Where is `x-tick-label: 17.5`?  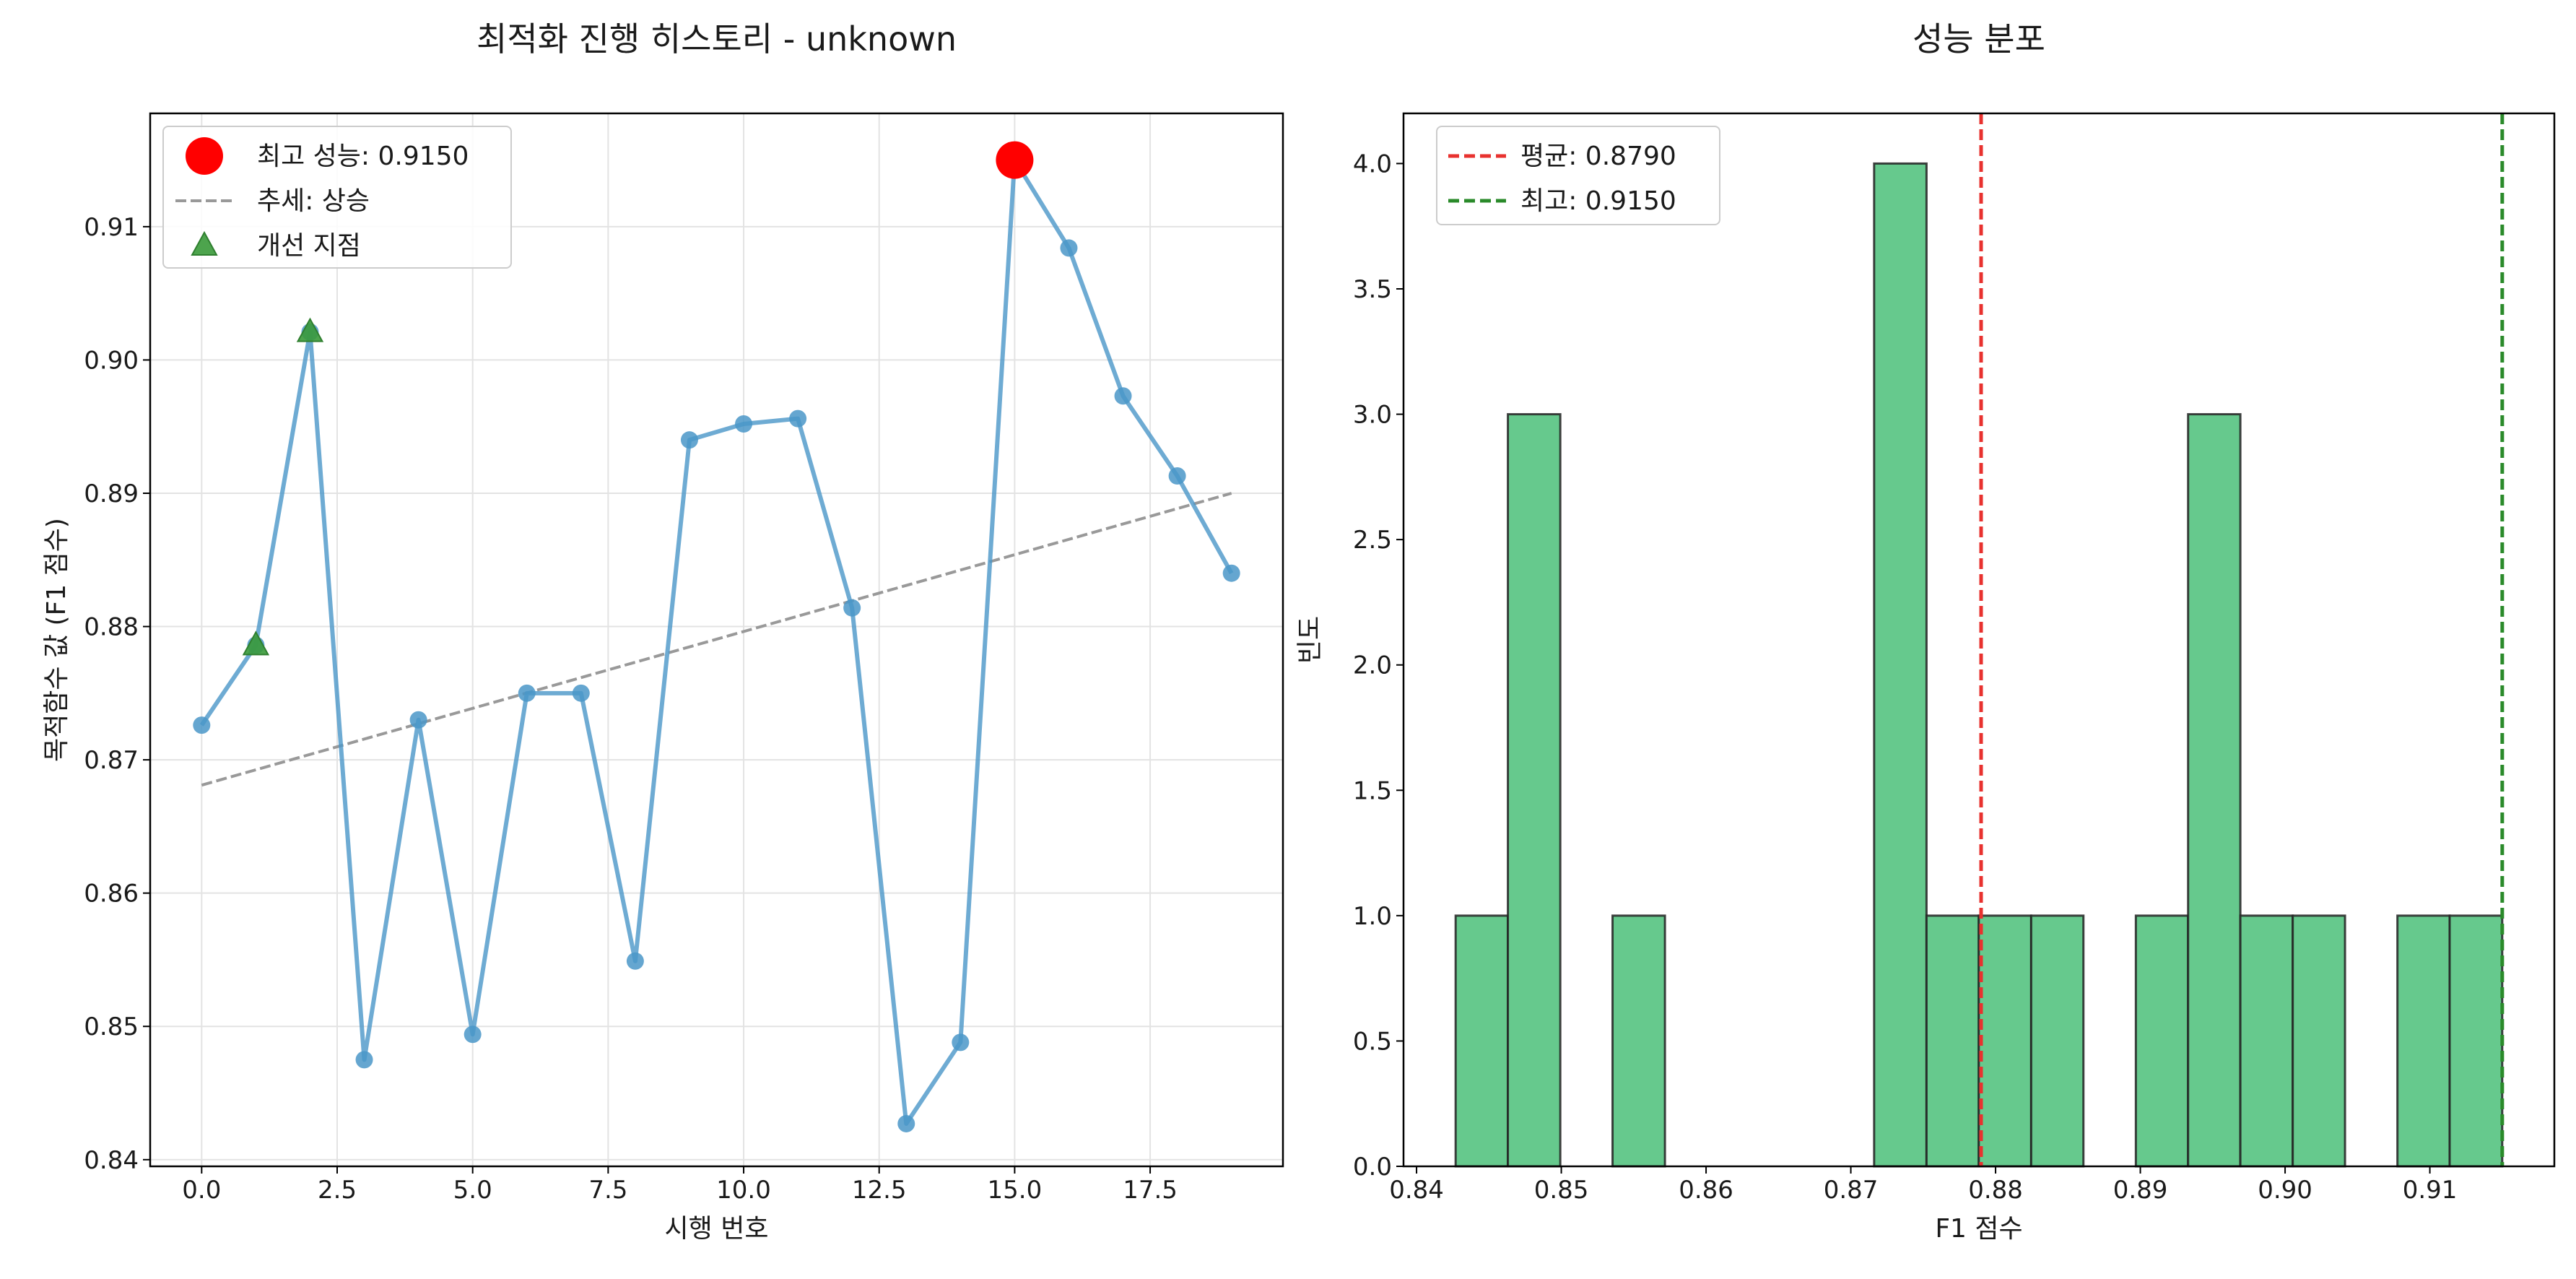 x-tick-label: 17.5 is located at coordinates (1150, 1190).